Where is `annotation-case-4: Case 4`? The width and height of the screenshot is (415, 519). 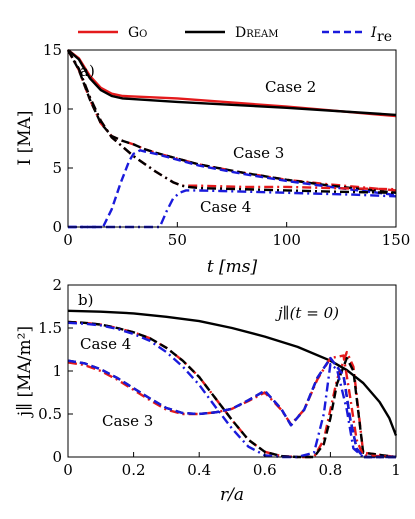
annotation-case-4: Case 4 is located at coordinates (225, 207).